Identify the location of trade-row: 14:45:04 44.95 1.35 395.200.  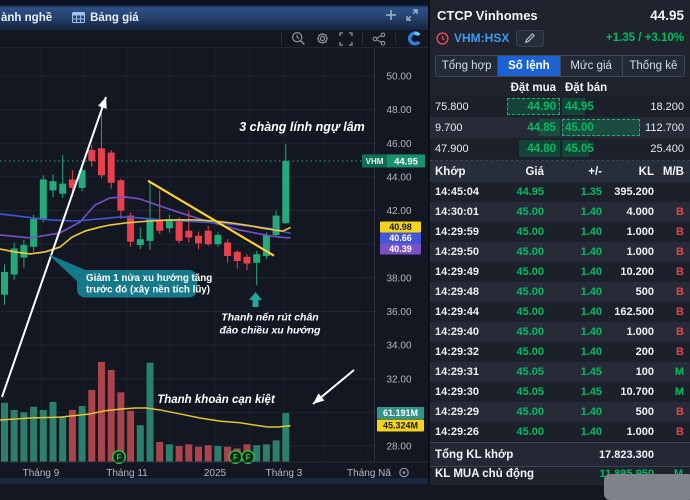
(560, 192).